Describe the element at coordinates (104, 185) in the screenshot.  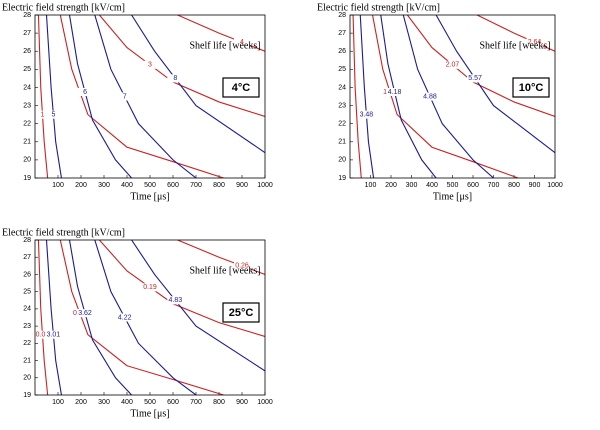
I see `x-tick-label: 300` at that location.